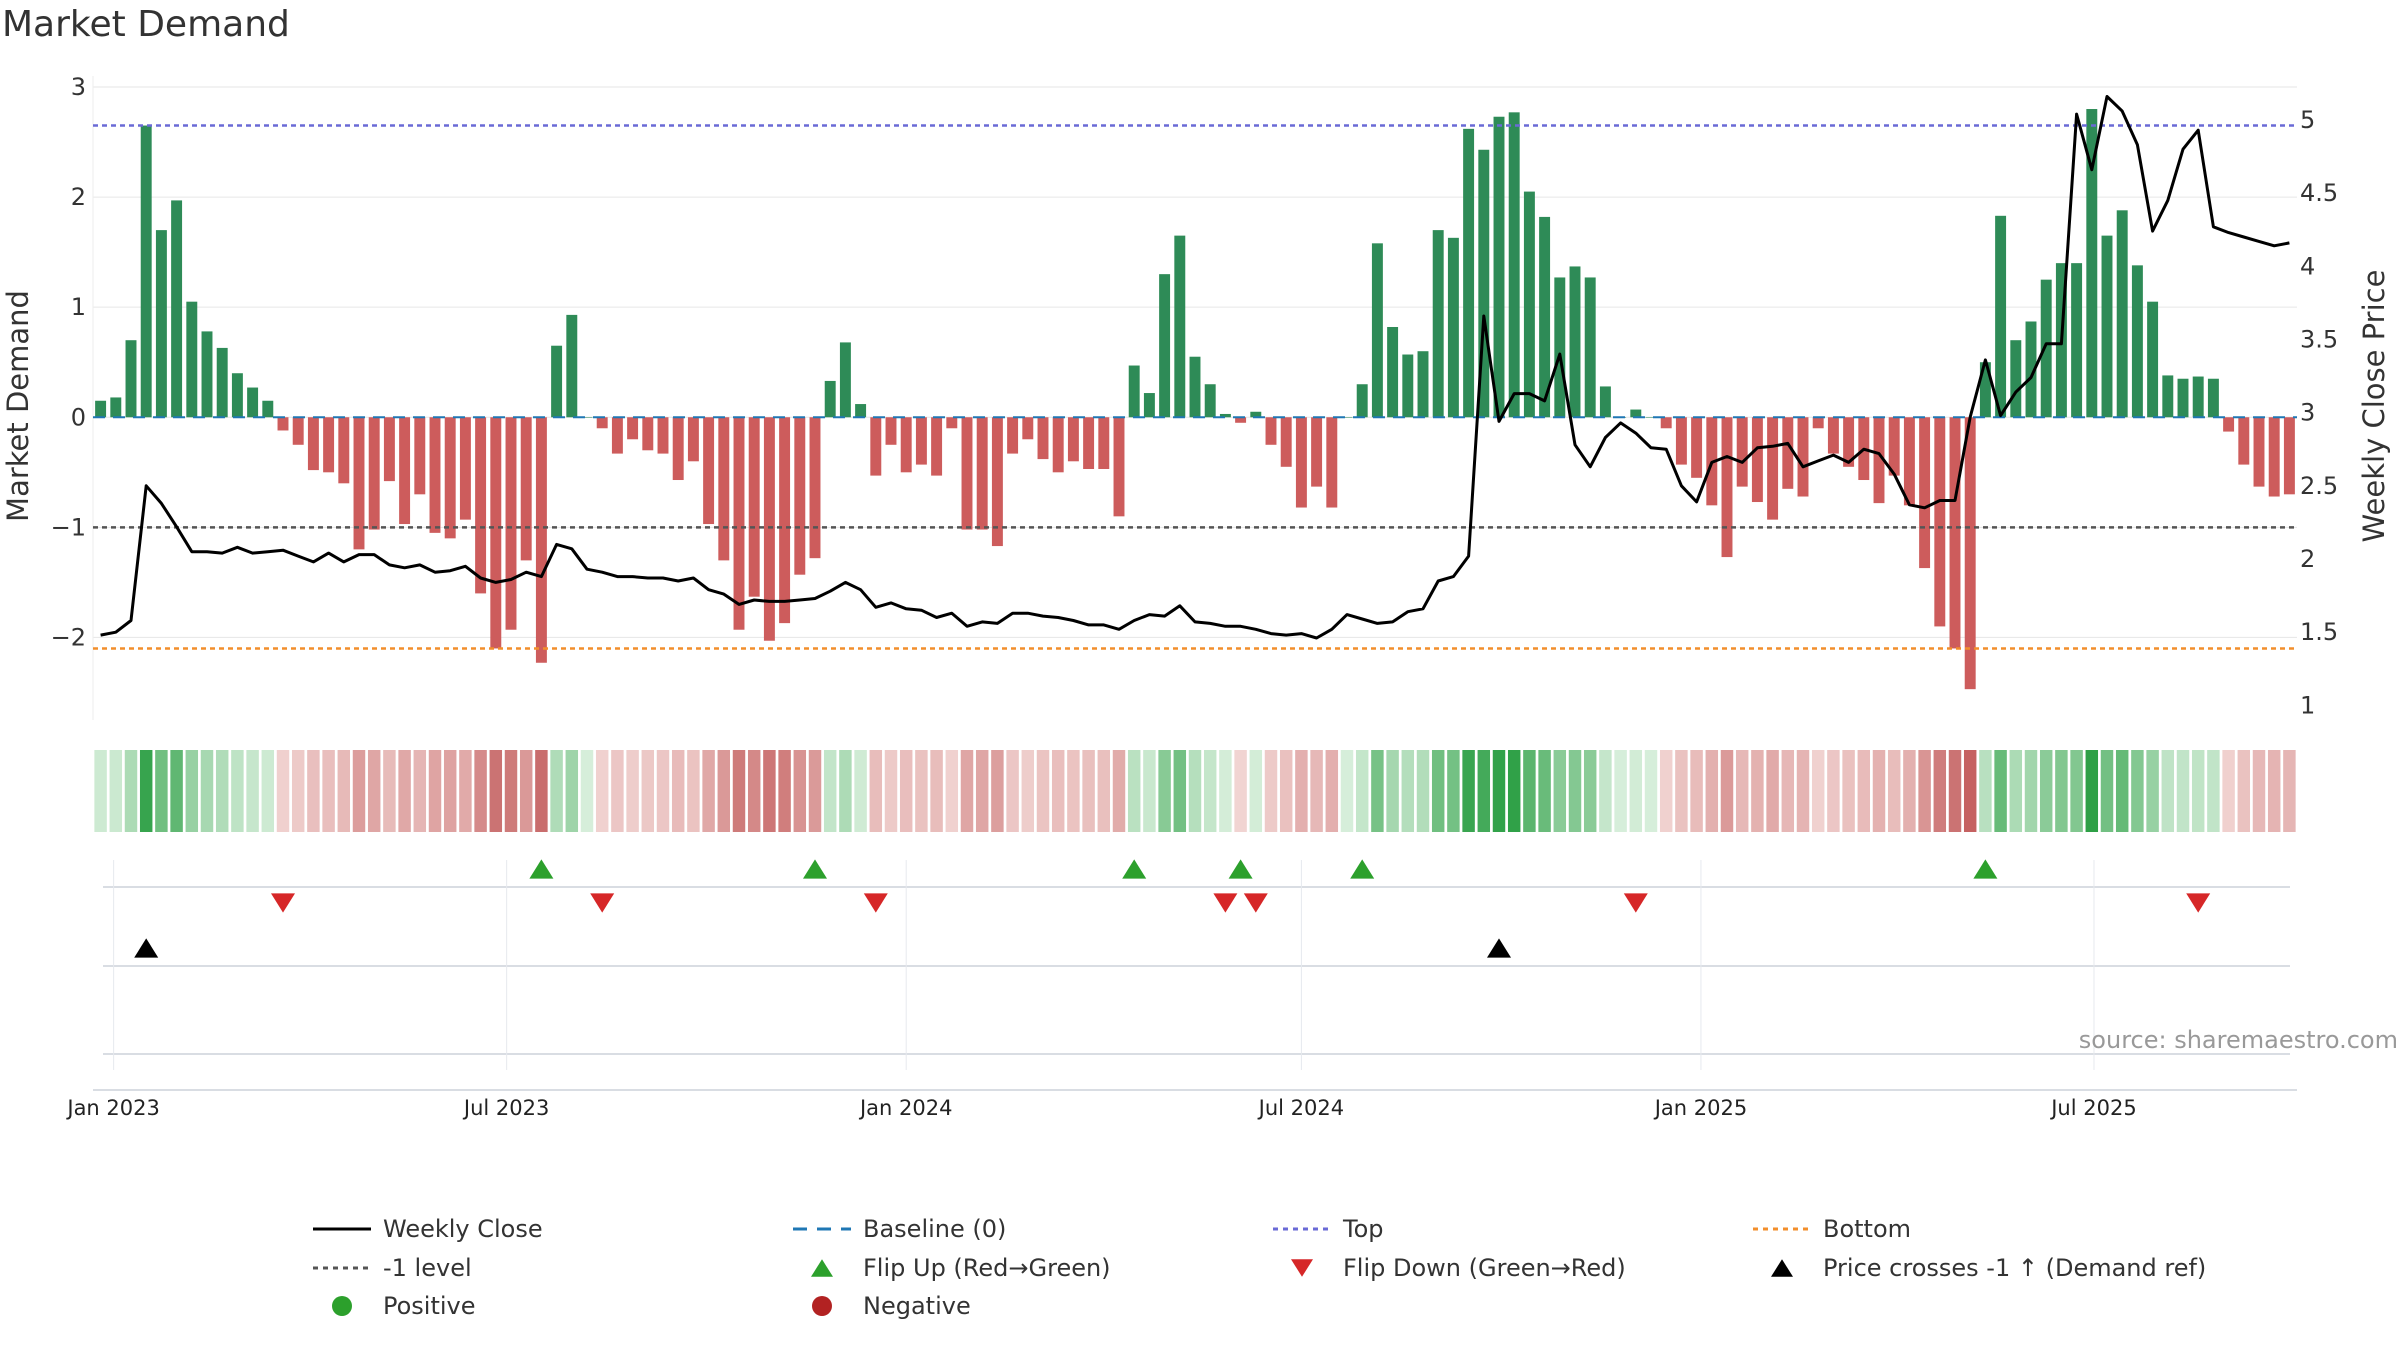 The image size is (2400, 1350). Describe the element at coordinates (2238, 1040) in the screenshot. I see `source-text: source: sharemaestro.com` at that location.